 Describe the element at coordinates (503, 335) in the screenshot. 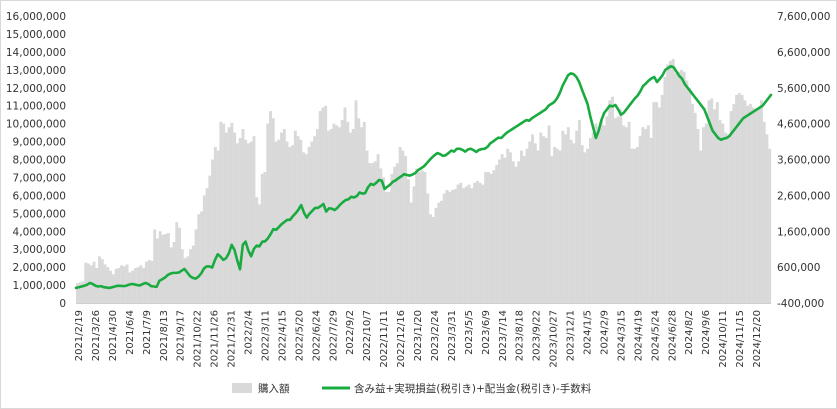

I see `x-tick-label: 2023/7/14` at that location.